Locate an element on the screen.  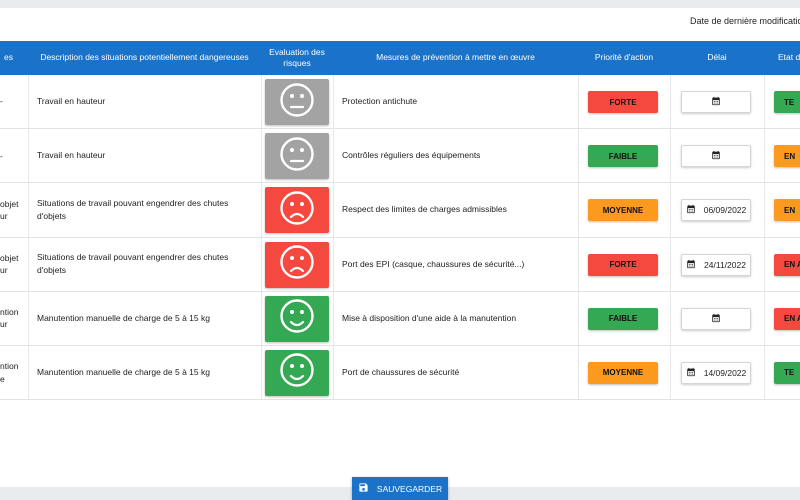
situation-cell: ntion ur is located at coordinates (14, 318).